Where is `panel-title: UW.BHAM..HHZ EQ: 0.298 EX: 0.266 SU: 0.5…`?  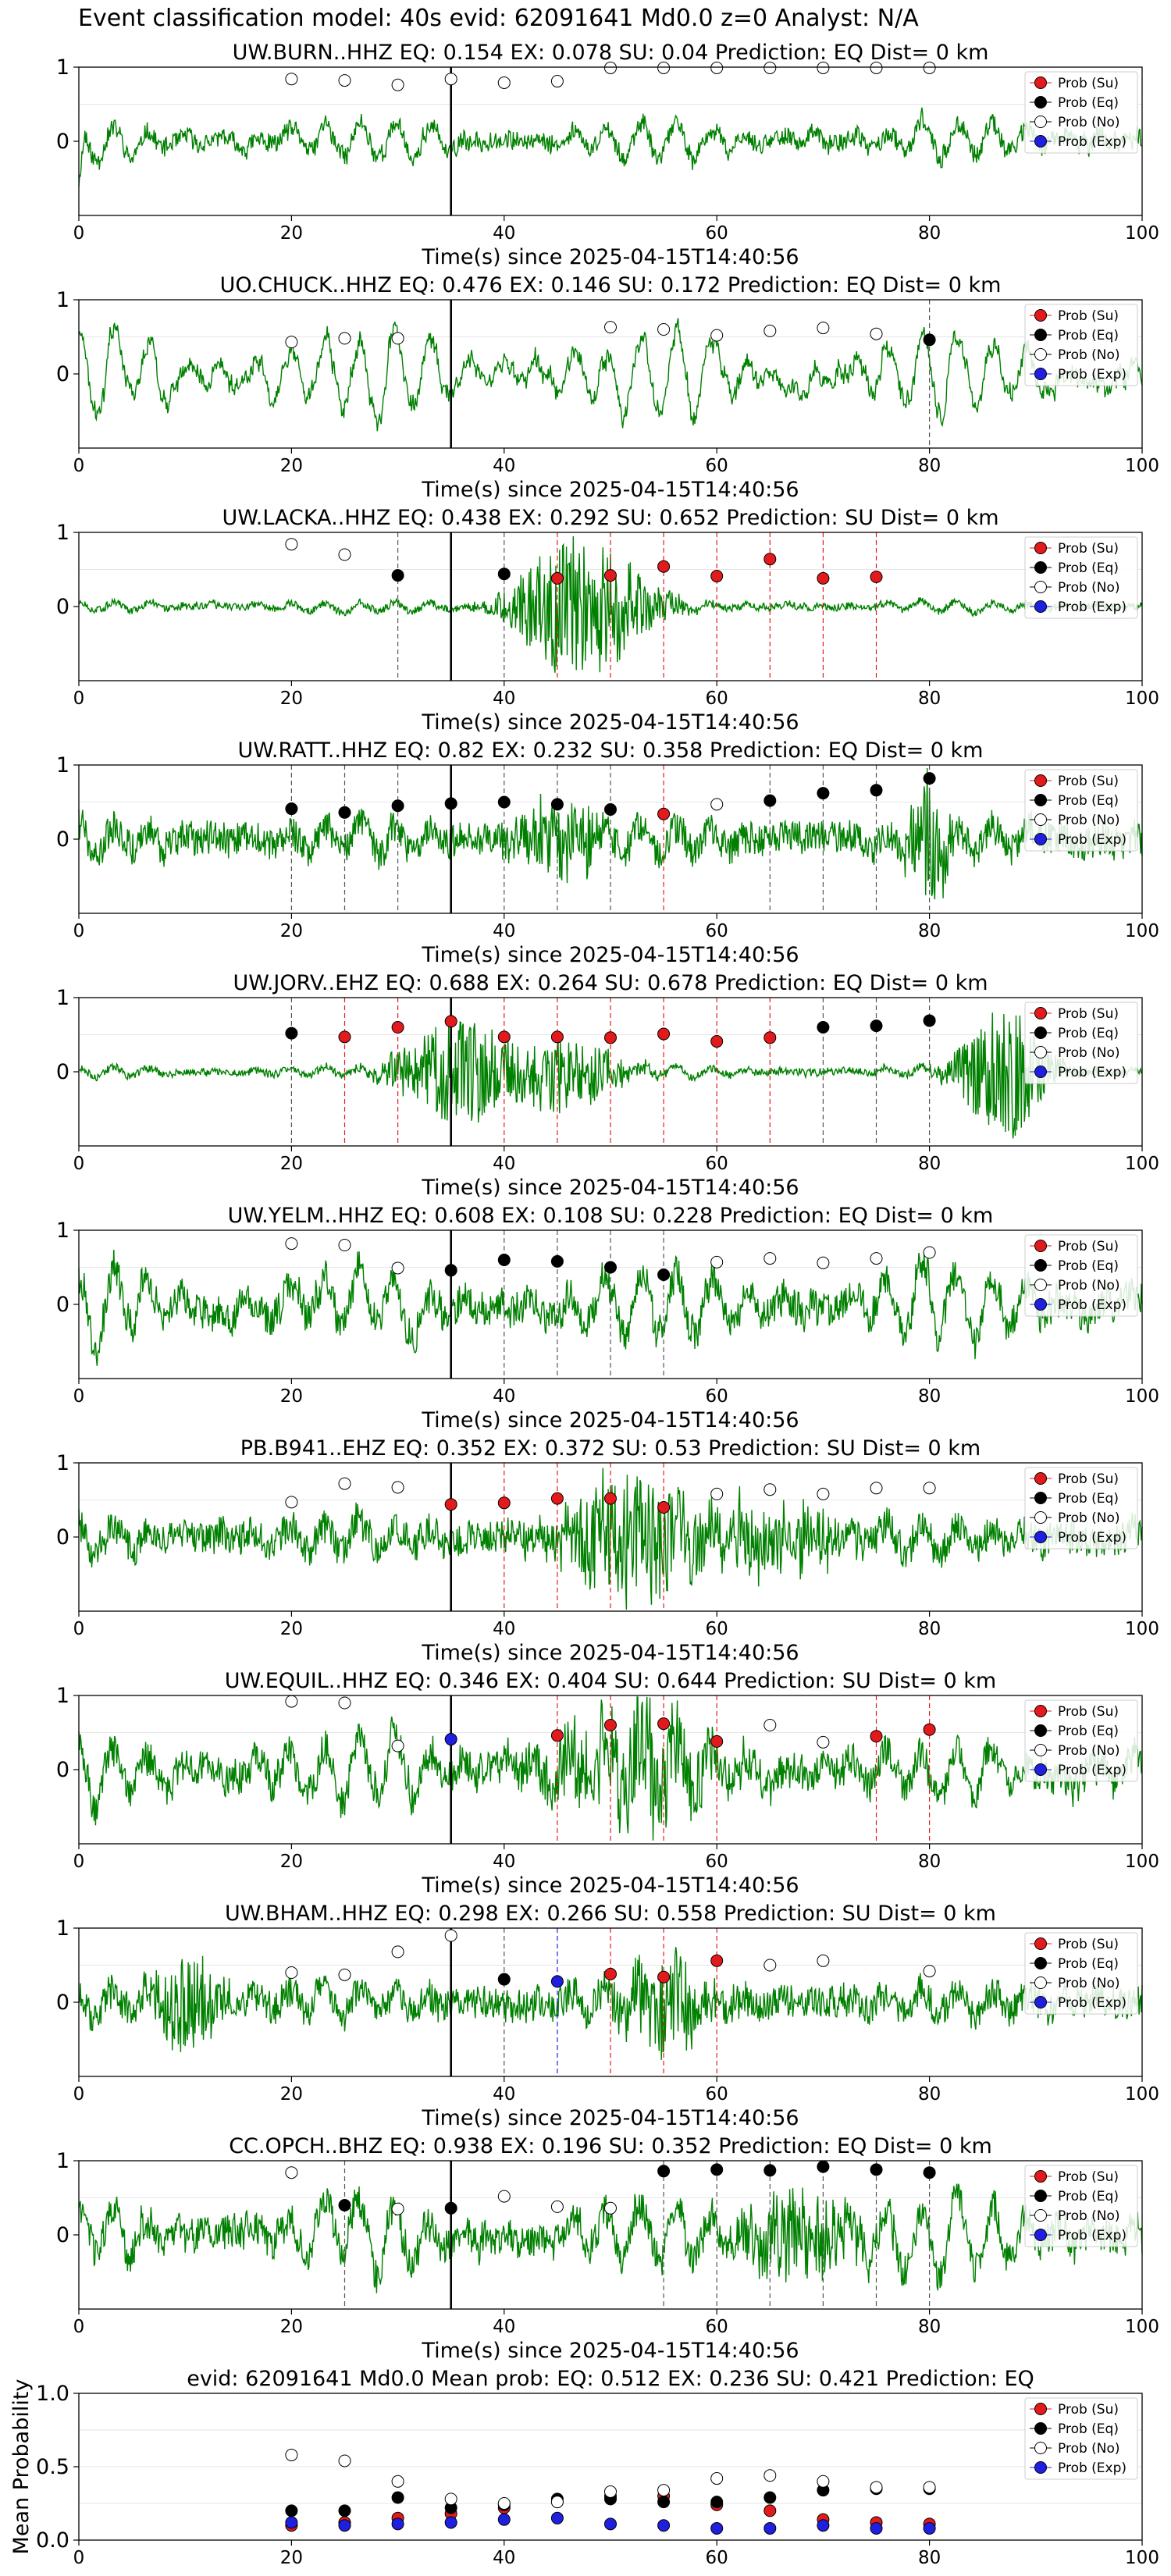 panel-title: UW.BHAM..HHZ EQ: 0.298 EX: 0.266 SU: 0.5… is located at coordinates (610, 1914).